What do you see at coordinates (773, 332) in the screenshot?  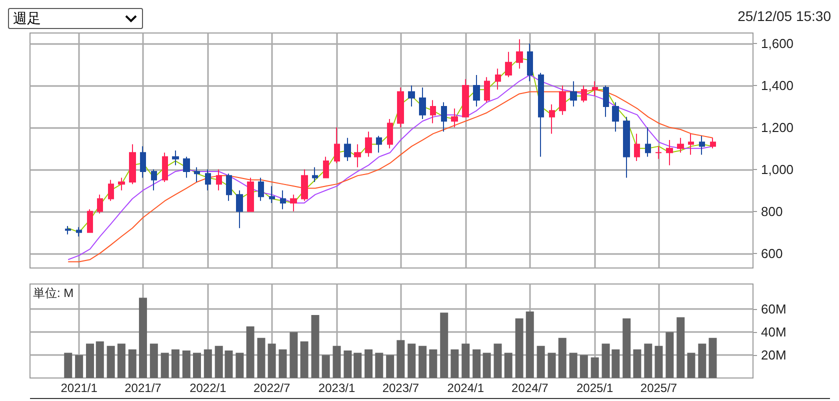 I see `y-tick-label: 40M` at bounding box center [773, 332].